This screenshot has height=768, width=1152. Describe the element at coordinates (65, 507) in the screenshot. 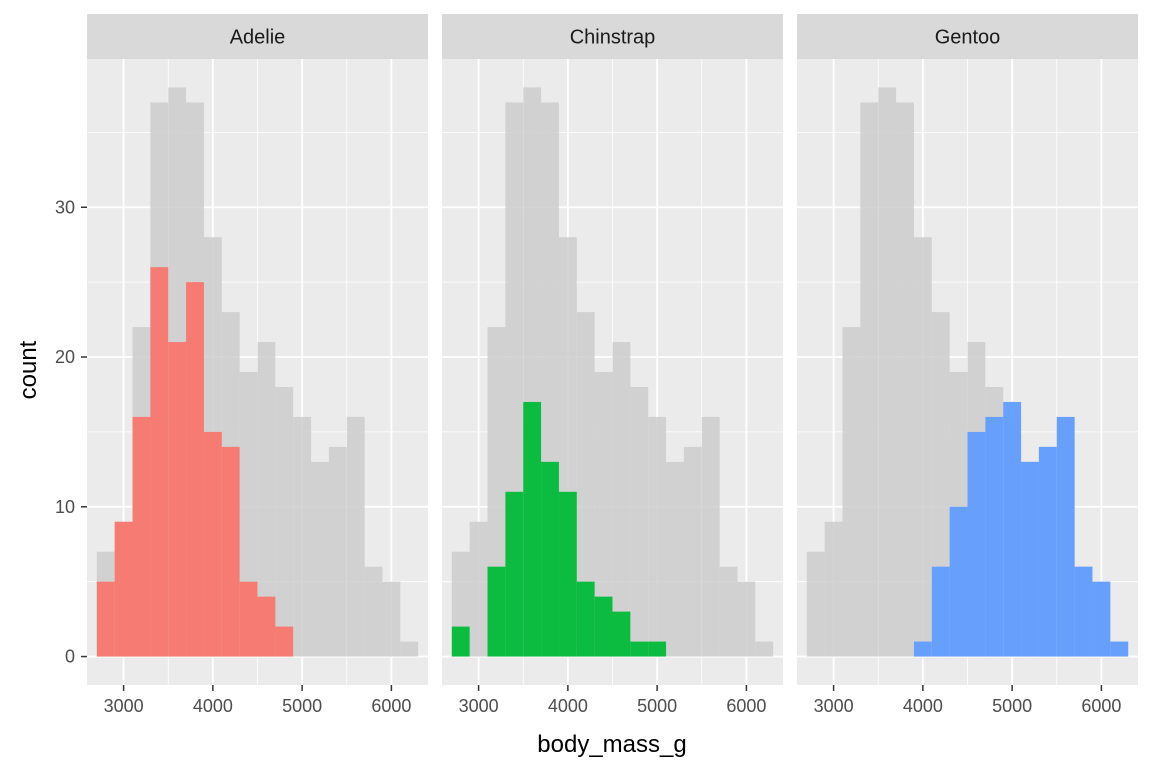

I see `y-tick-label: 10` at that location.